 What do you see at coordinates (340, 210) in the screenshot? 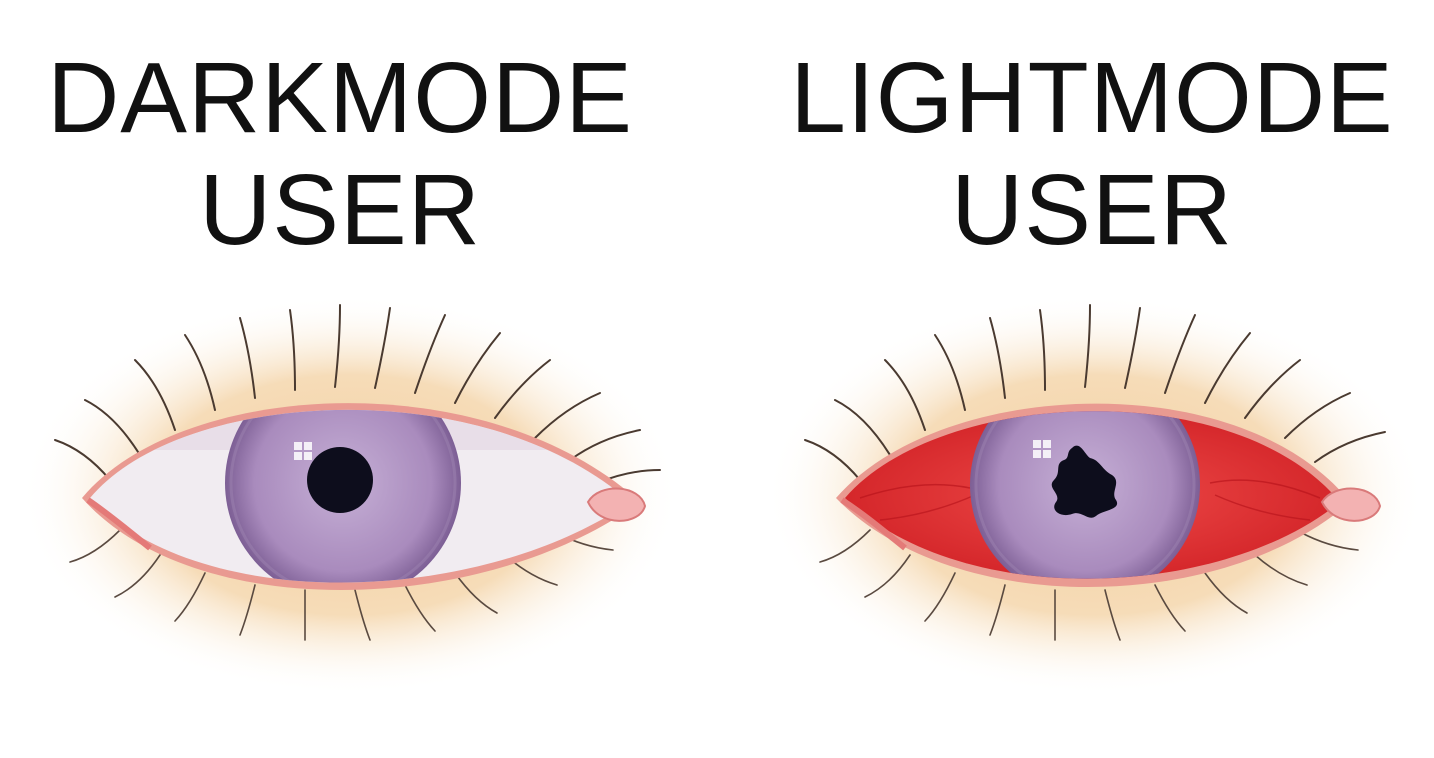
I see `darkmode-caption-line2: USER` at bounding box center [340, 210].